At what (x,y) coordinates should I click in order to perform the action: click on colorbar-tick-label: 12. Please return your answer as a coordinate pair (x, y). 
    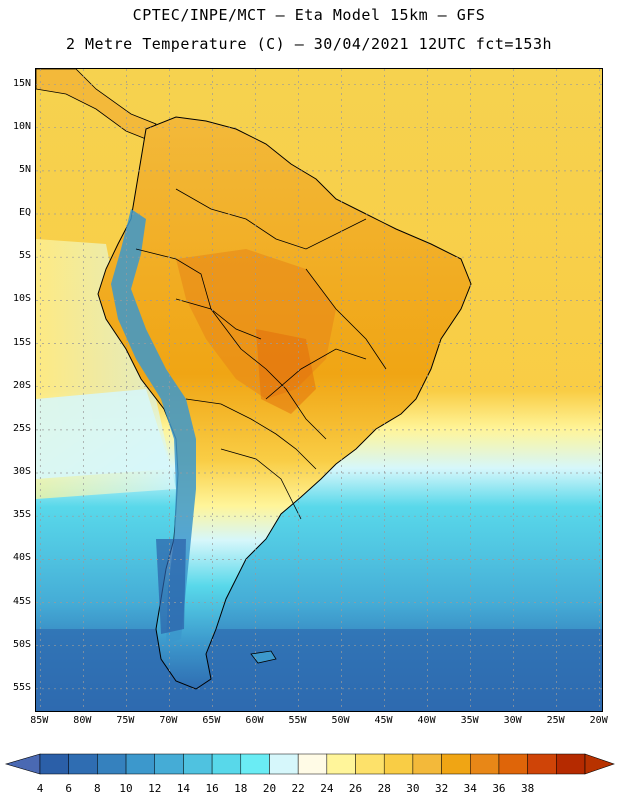
    Looking at the image, I should click on (155, 788).